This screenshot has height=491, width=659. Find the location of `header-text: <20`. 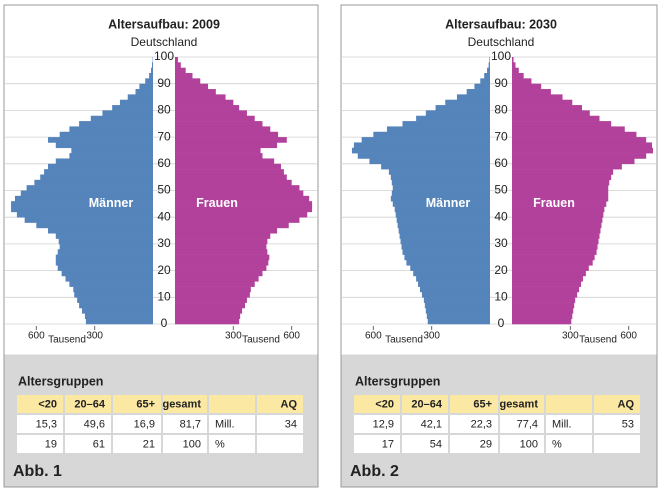

header-text: <20 is located at coordinates (47, 404).